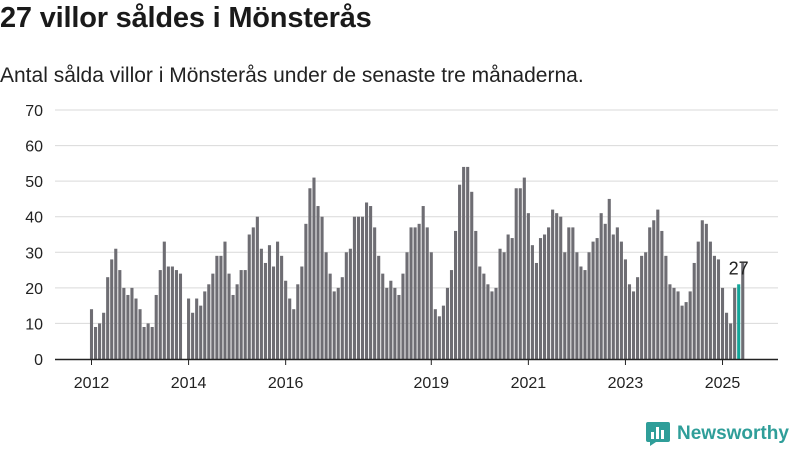 This screenshot has height=450, width=800. Describe the element at coordinates (34, 253) in the screenshot. I see `y-tick-label: 30` at that location.